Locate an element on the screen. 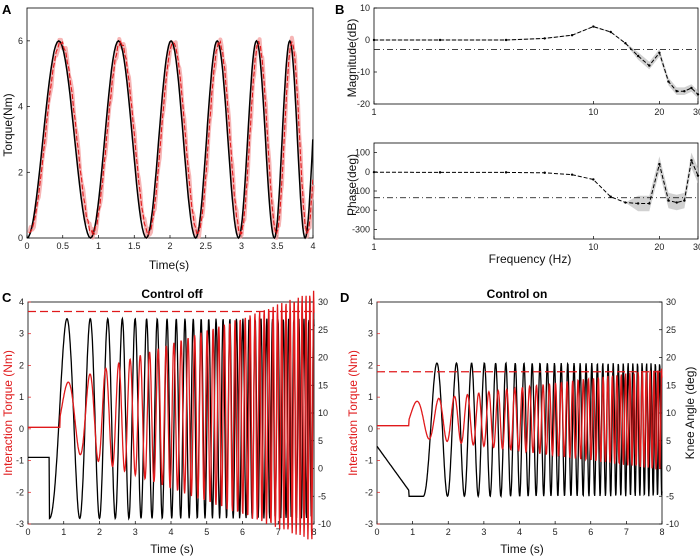 This screenshot has width=700, height=558. chart-d-xtick-label: 2 is located at coordinates (448, 532).